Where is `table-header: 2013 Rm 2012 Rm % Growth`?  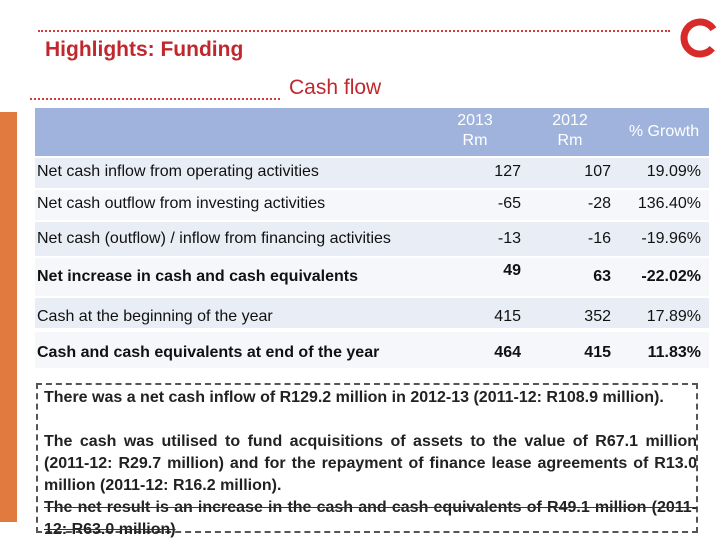 table-header: 2013 Rm 2012 Rm % Growth is located at coordinates (372, 133).